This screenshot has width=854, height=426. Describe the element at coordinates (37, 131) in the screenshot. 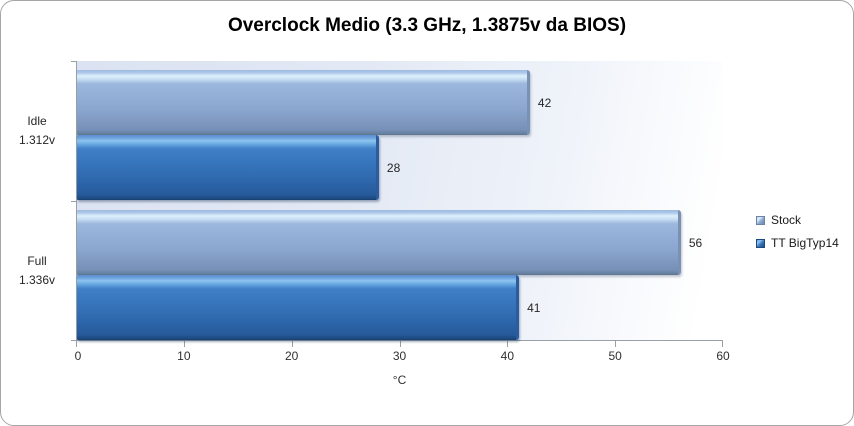

I see `category-label-idle: Idle 1.312v` at that location.